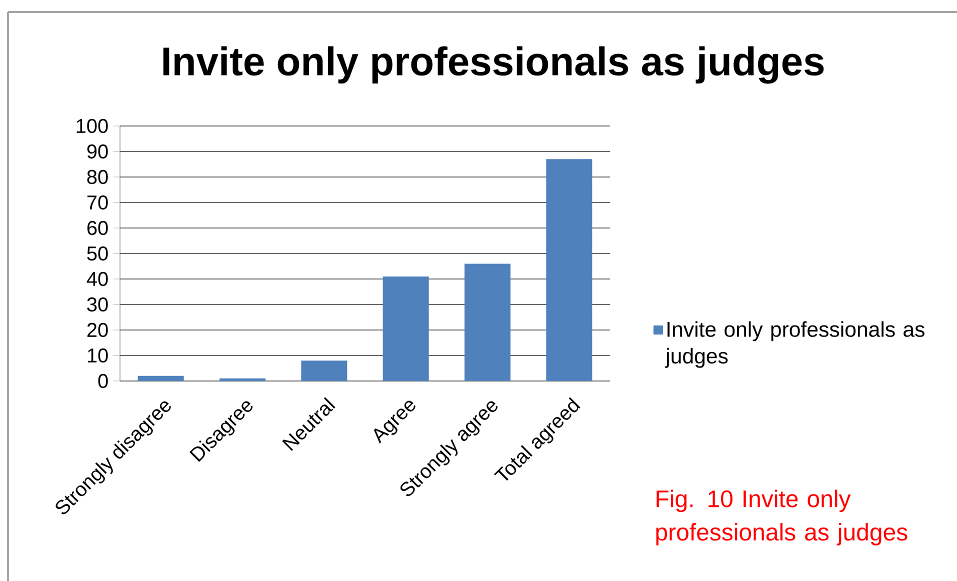 This screenshot has height=581, width=957. What do you see at coordinates (97, 228) in the screenshot?
I see `y-tick-label: 60` at bounding box center [97, 228].